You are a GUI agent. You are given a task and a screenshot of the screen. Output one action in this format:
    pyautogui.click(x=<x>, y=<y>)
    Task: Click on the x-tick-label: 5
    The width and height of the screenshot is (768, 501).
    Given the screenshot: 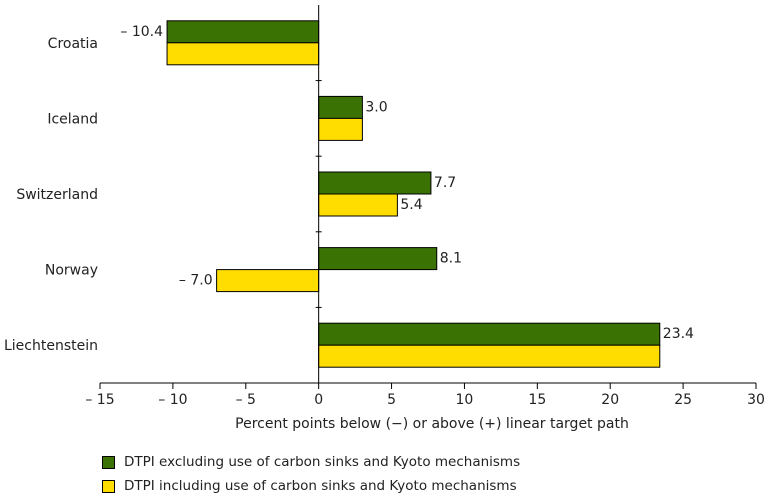 What is the action you would take?
    pyautogui.click(x=391, y=400)
    